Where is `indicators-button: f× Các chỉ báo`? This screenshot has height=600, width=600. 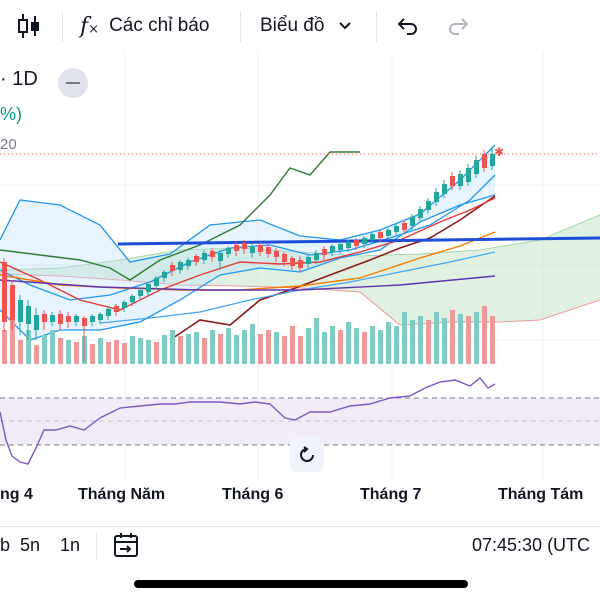 indicators-button: f× Các chỉ báo is located at coordinates (144, 26).